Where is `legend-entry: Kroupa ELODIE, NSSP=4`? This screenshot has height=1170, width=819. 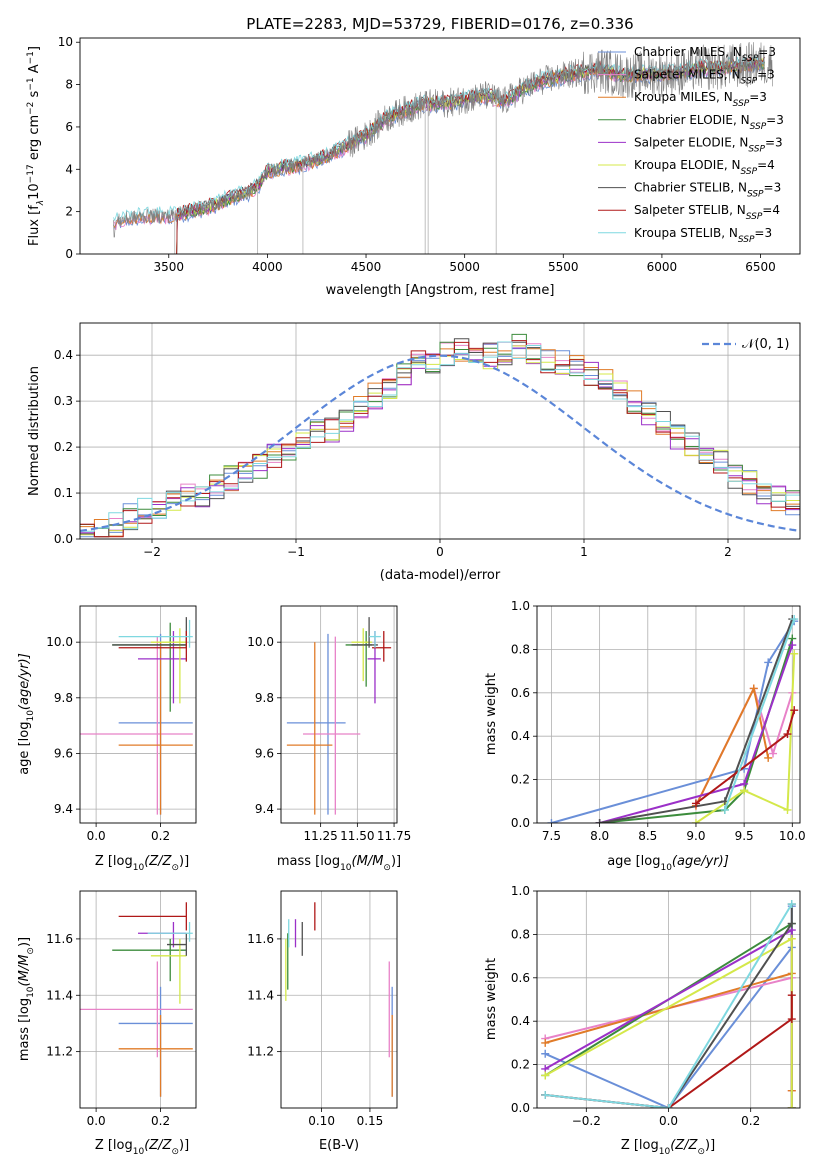
legend-entry: Kroupa ELODIE, NSSP=4 is located at coordinates (704, 167).